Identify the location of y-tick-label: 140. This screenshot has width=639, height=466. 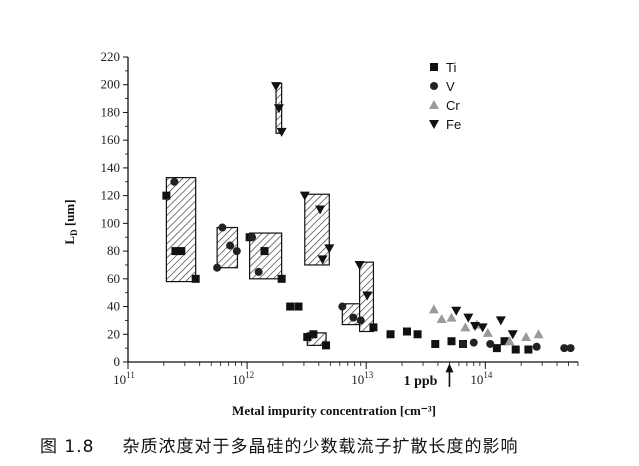
(111, 167).